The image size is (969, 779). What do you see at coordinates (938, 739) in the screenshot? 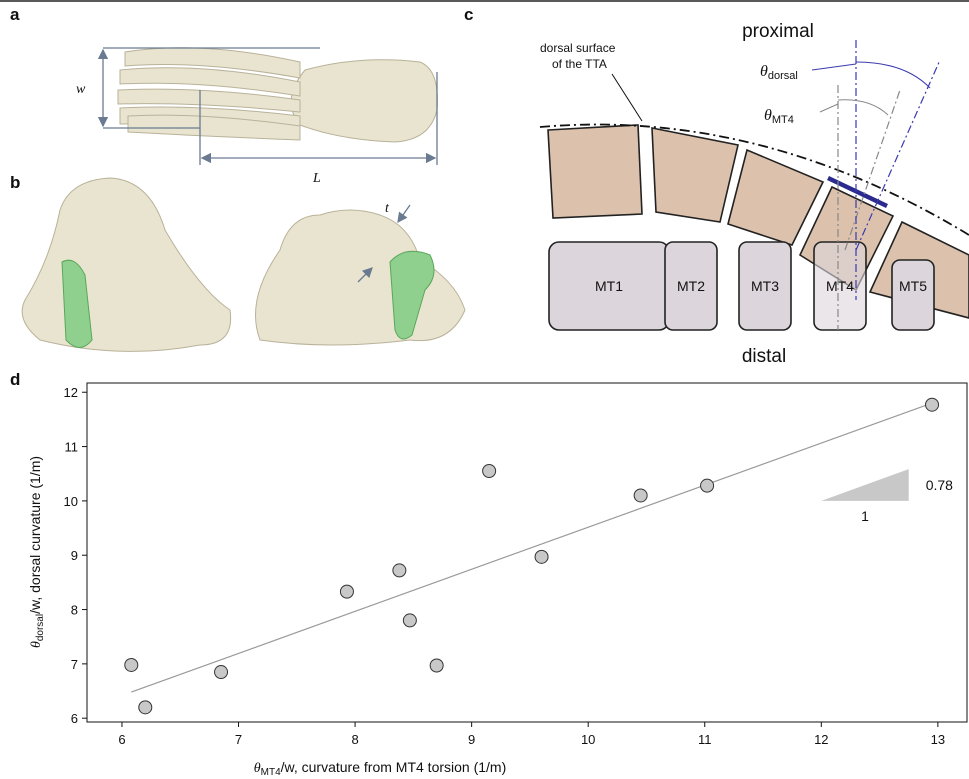
I see `x-tick-label: 13` at bounding box center [938, 739].